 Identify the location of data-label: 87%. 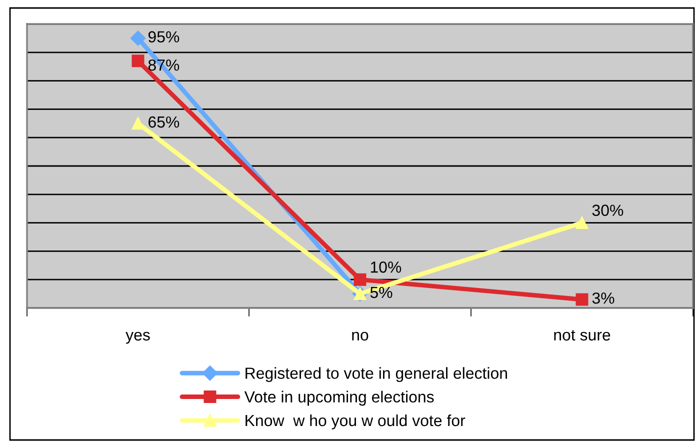
(164, 65).